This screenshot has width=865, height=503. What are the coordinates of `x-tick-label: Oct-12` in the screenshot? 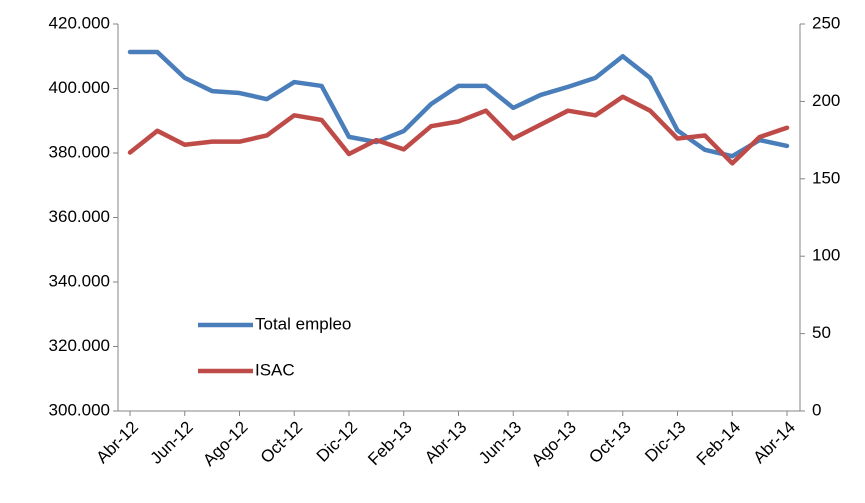 It's located at (282, 443).